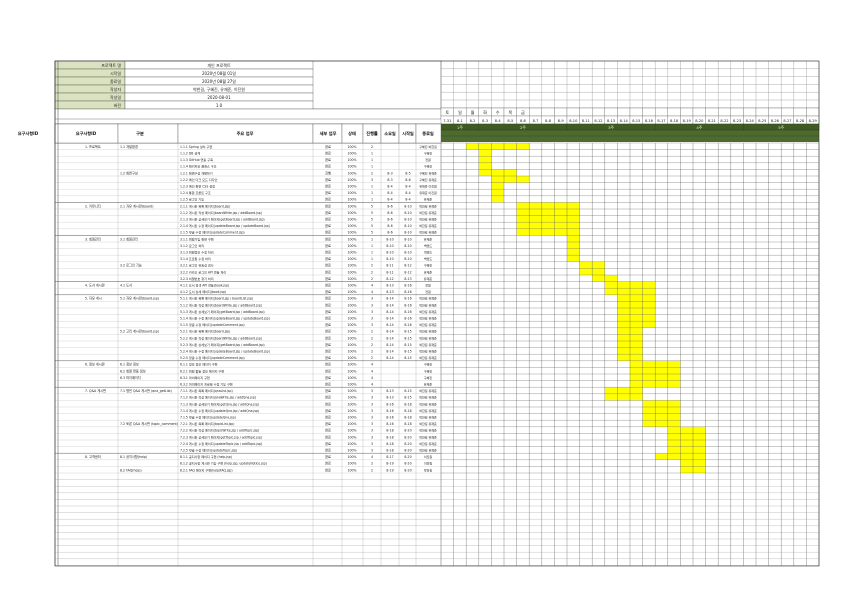 This screenshot has height=595, width=841. I want to click on date-label: 8-29, so click(813, 121).